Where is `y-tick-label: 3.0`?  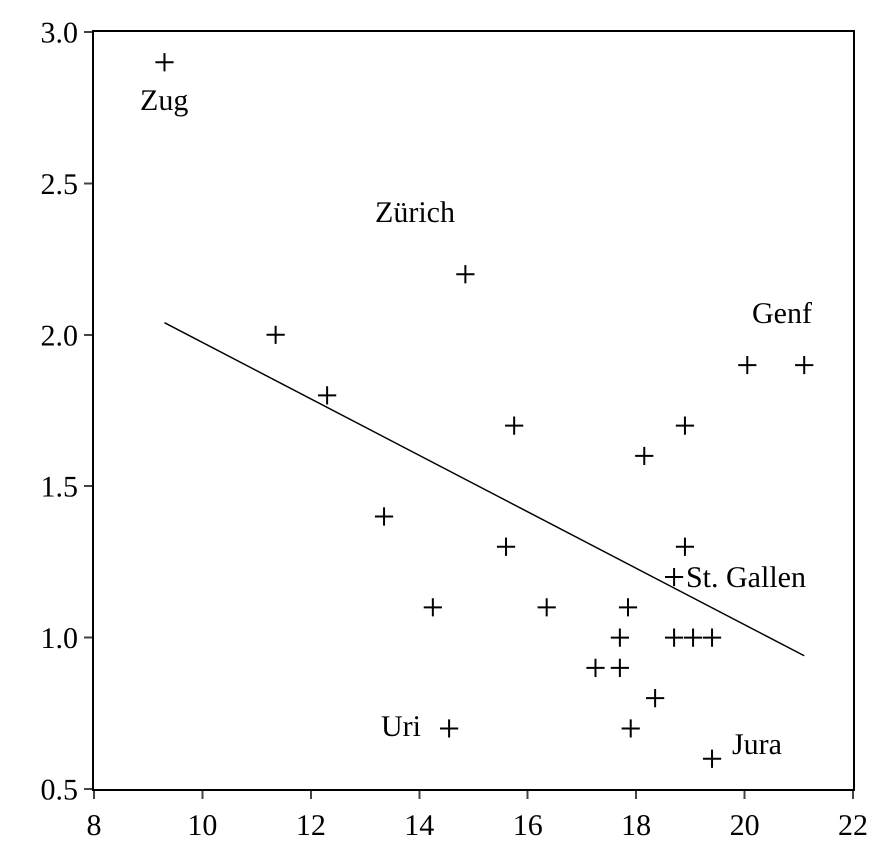 y-tick-label: 3.0 is located at coordinates (59, 33).